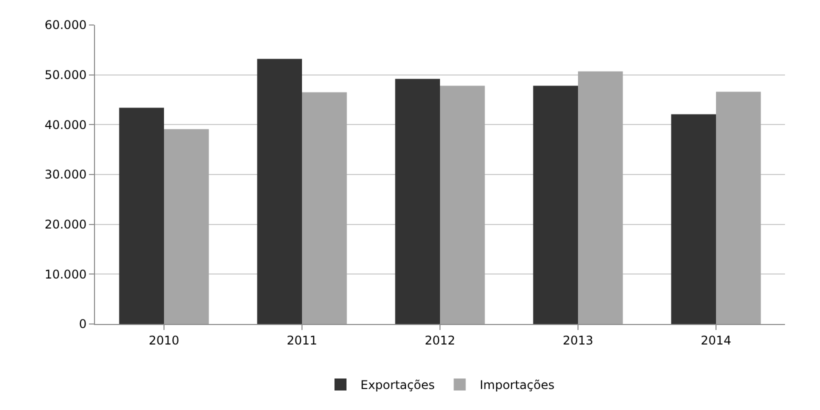 The width and height of the screenshot is (820, 410). I want to click on legend-label: Exportações, so click(397, 385).